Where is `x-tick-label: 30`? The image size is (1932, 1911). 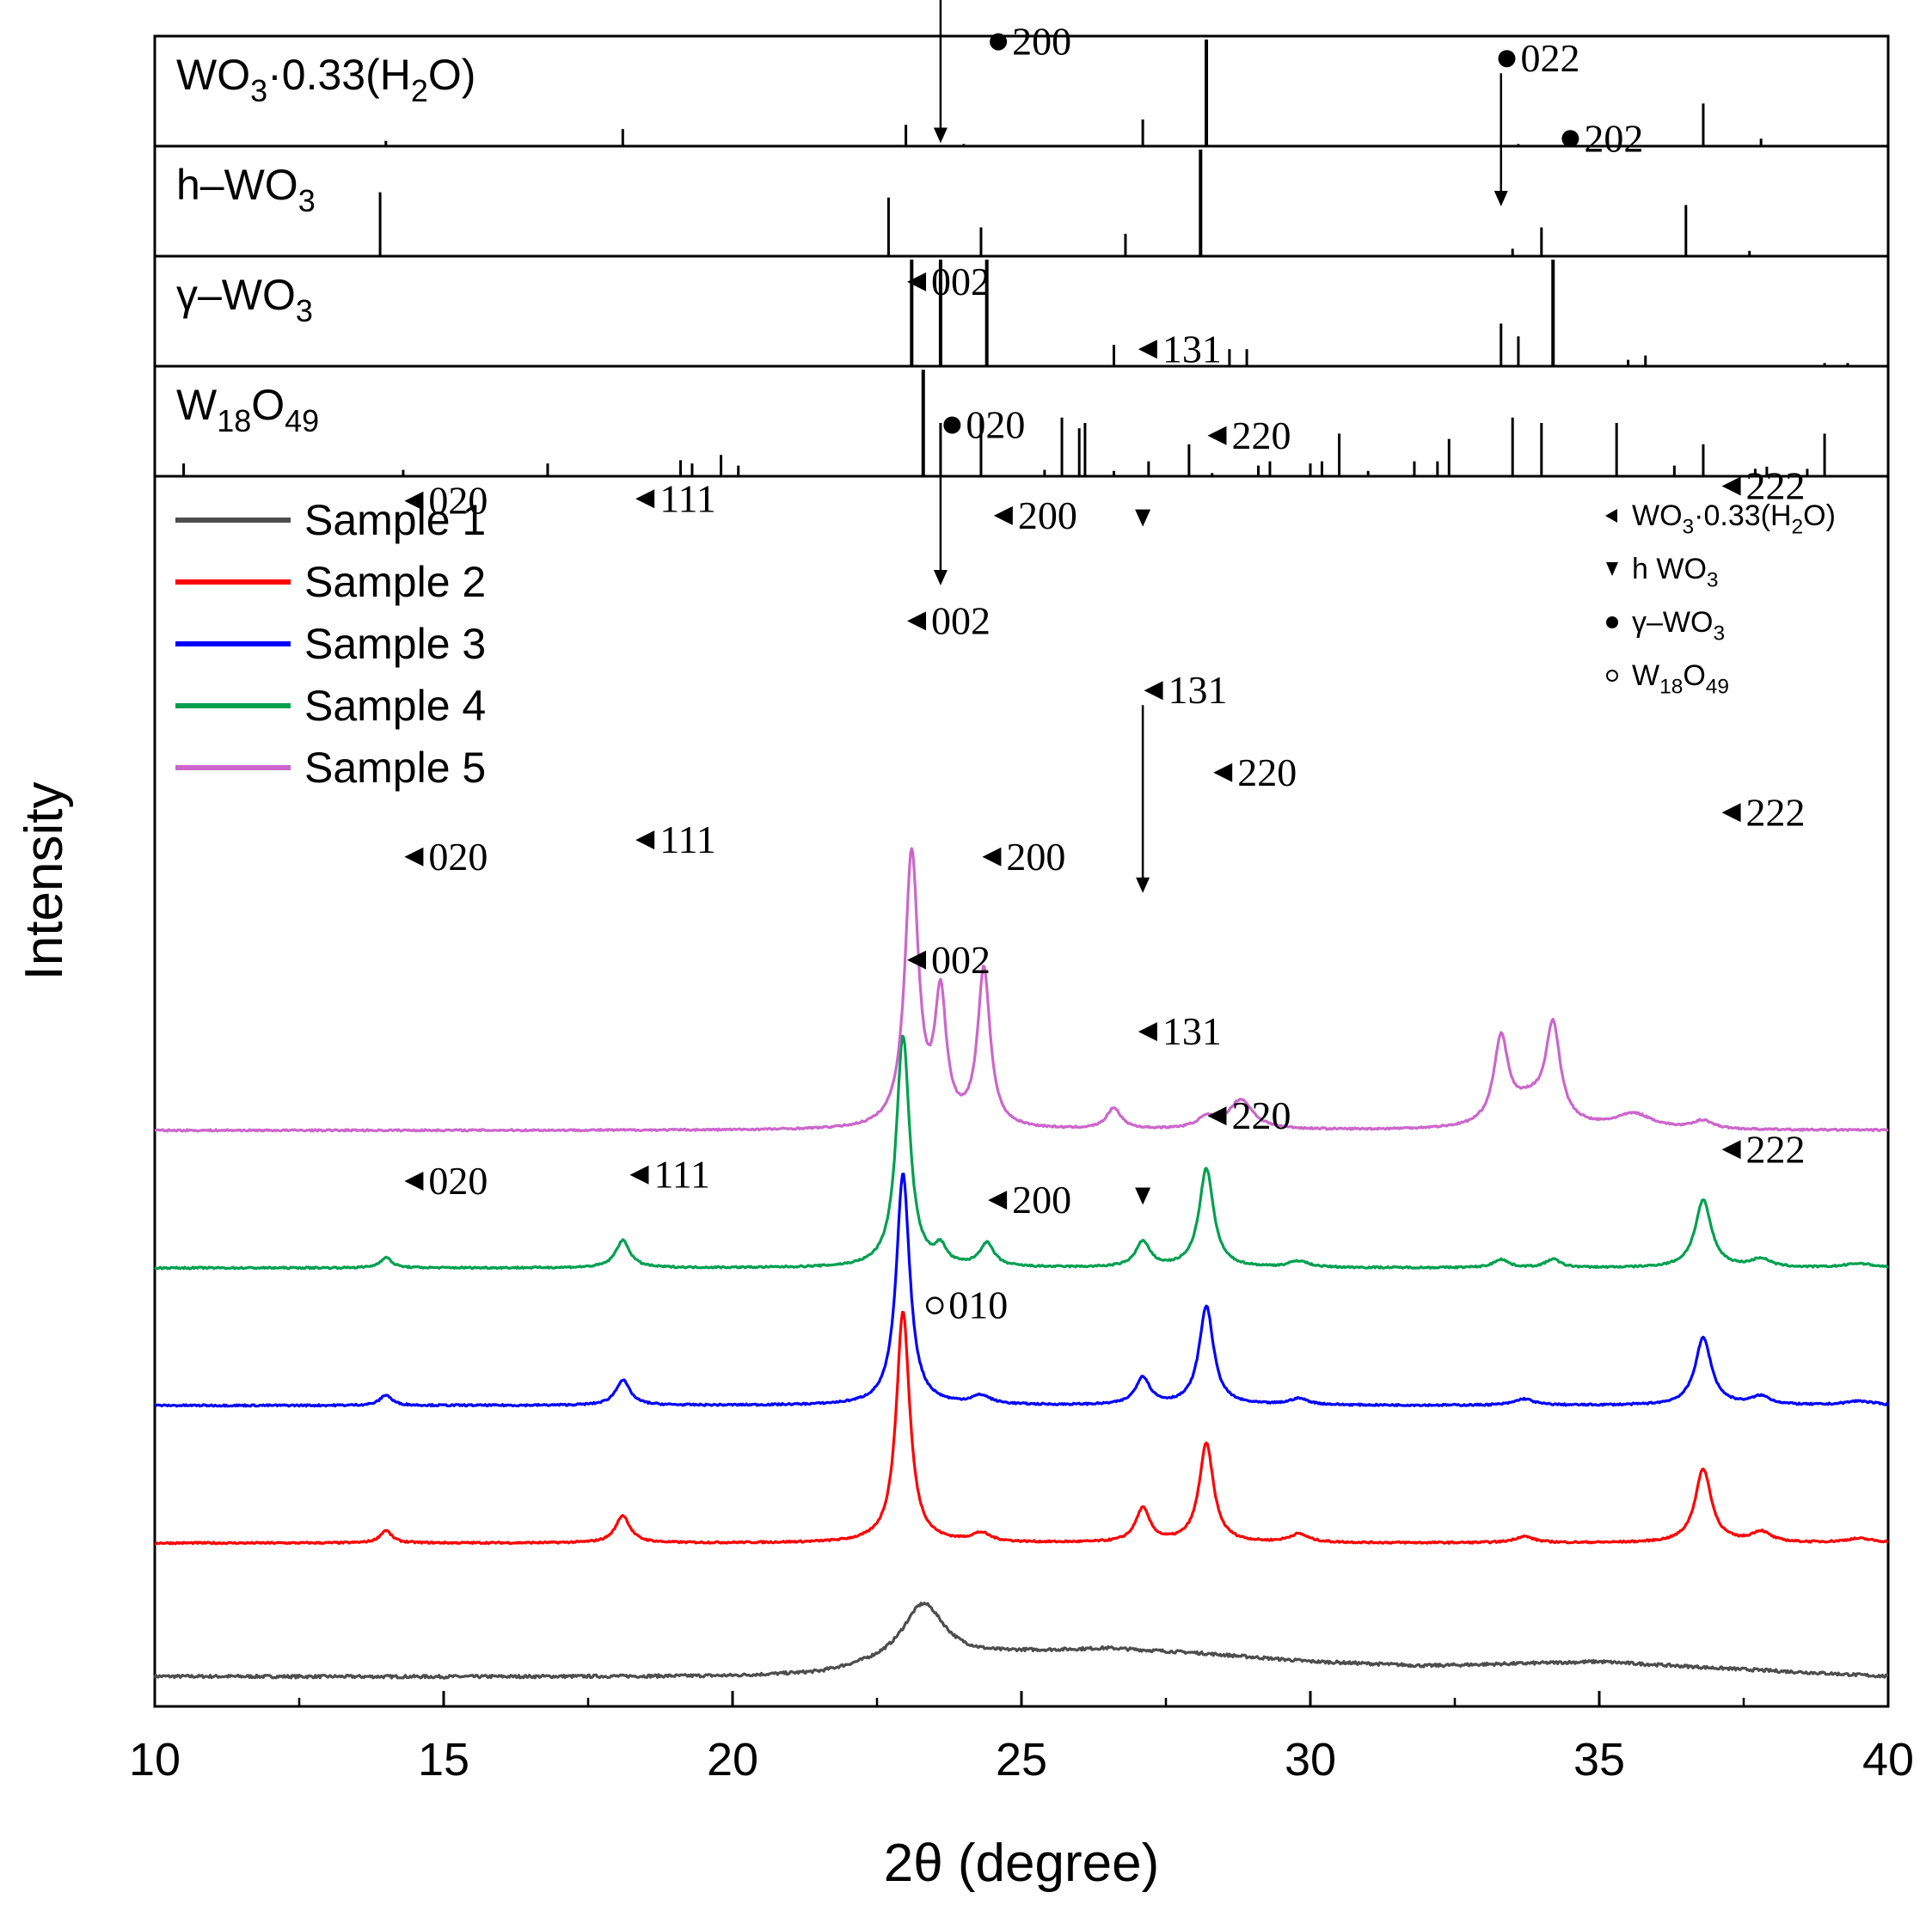 x-tick-label: 30 is located at coordinates (1311, 1759).